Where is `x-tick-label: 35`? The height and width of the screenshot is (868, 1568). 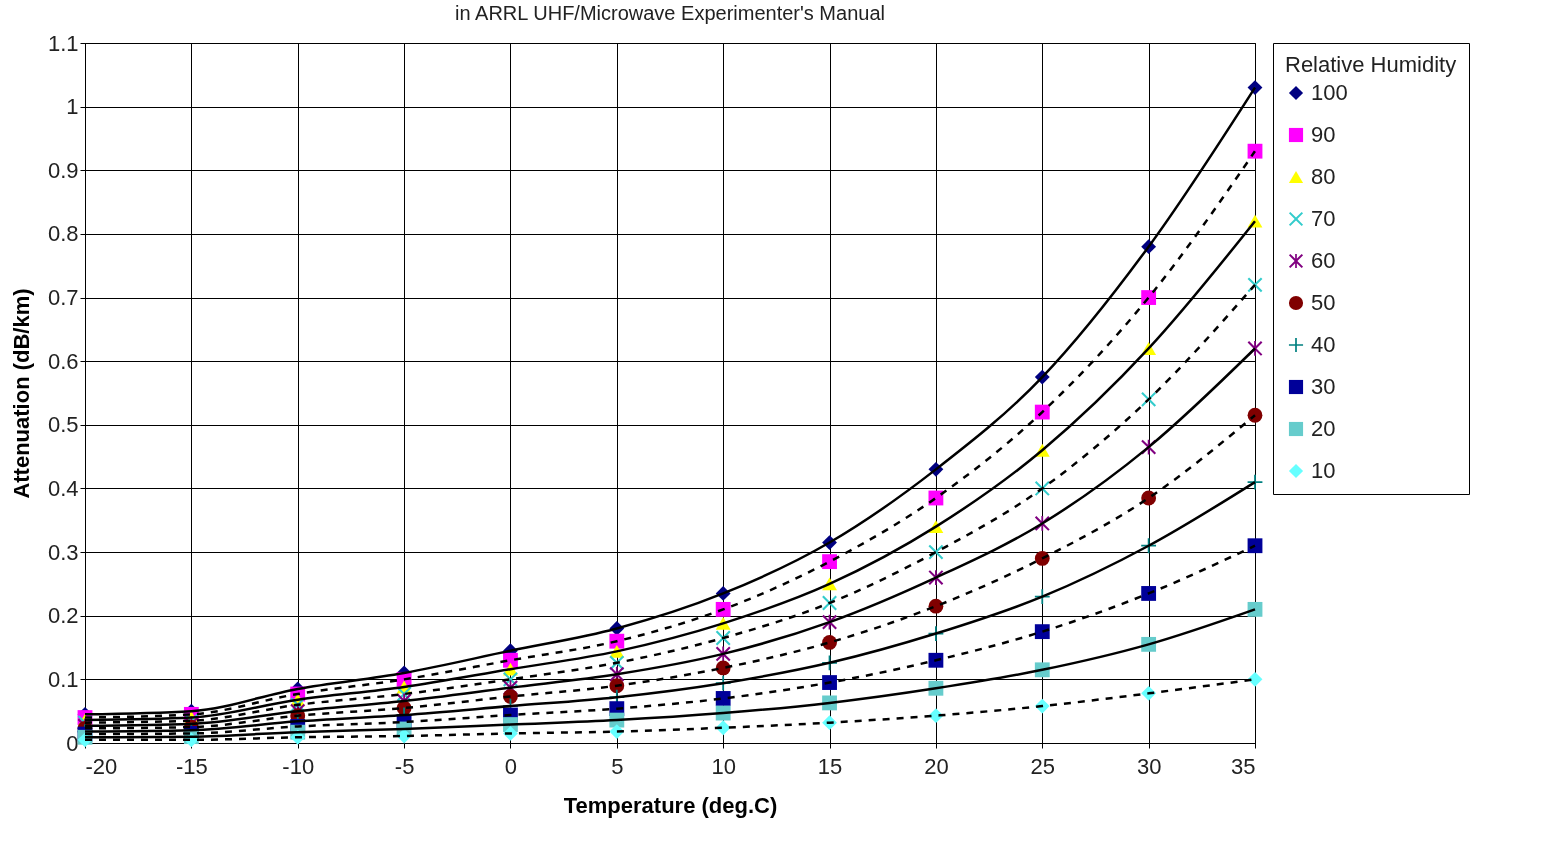 x-tick-label: 35 is located at coordinates (1243, 766).